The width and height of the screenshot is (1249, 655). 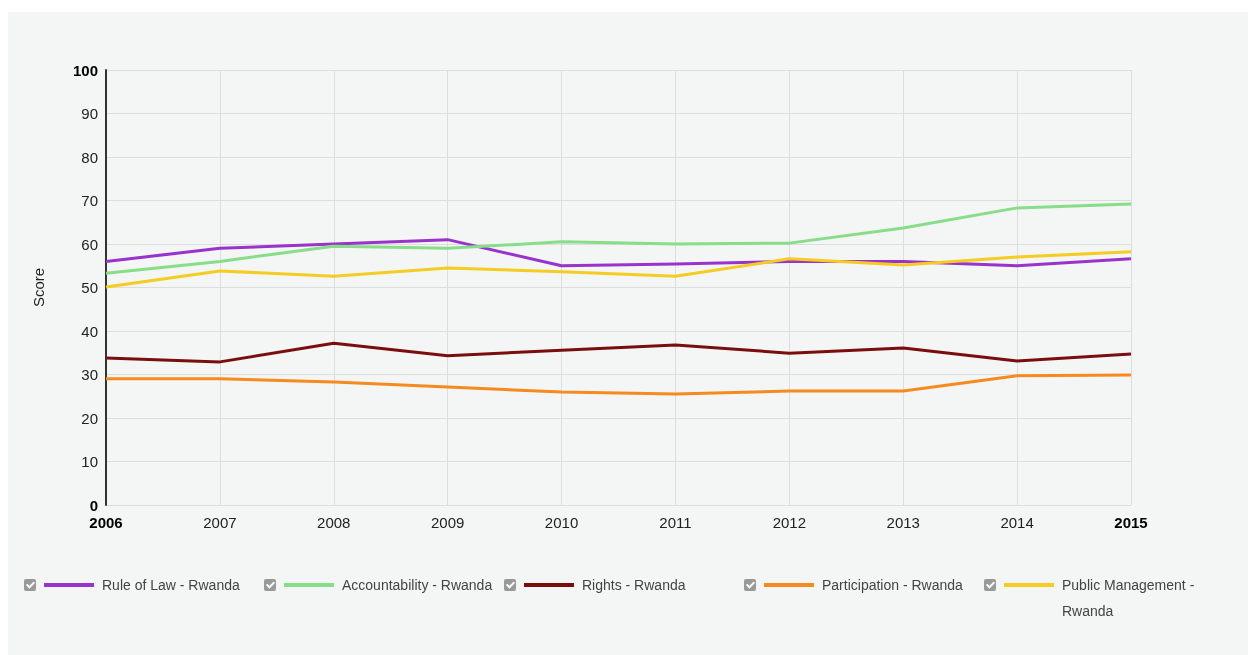 What do you see at coordinates (893, 585) in the screenshot?
I see `legend-label: Participation - Rwanda` at bounding box center [893, 585].